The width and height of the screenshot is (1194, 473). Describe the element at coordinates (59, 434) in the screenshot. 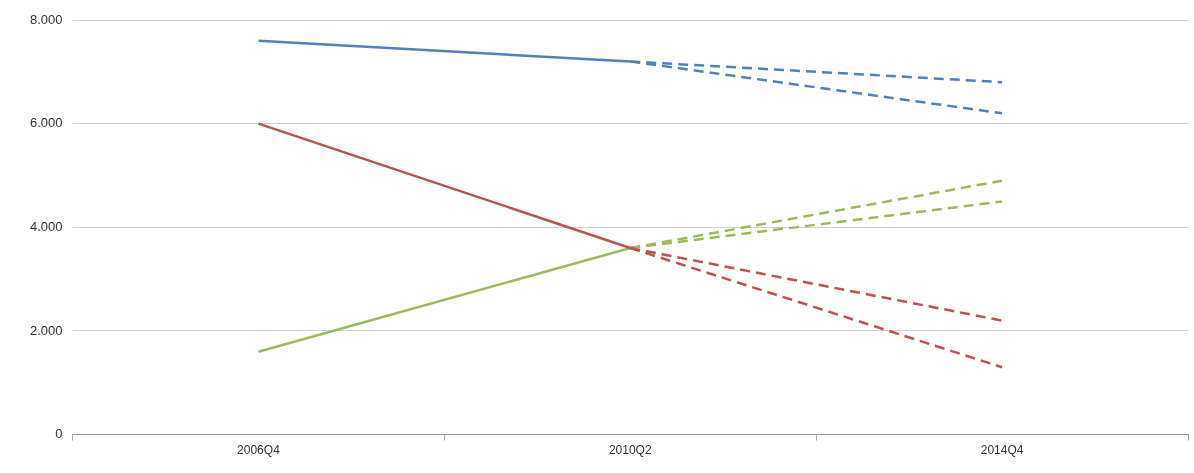

I see `y-tick-label: 0` at that location.